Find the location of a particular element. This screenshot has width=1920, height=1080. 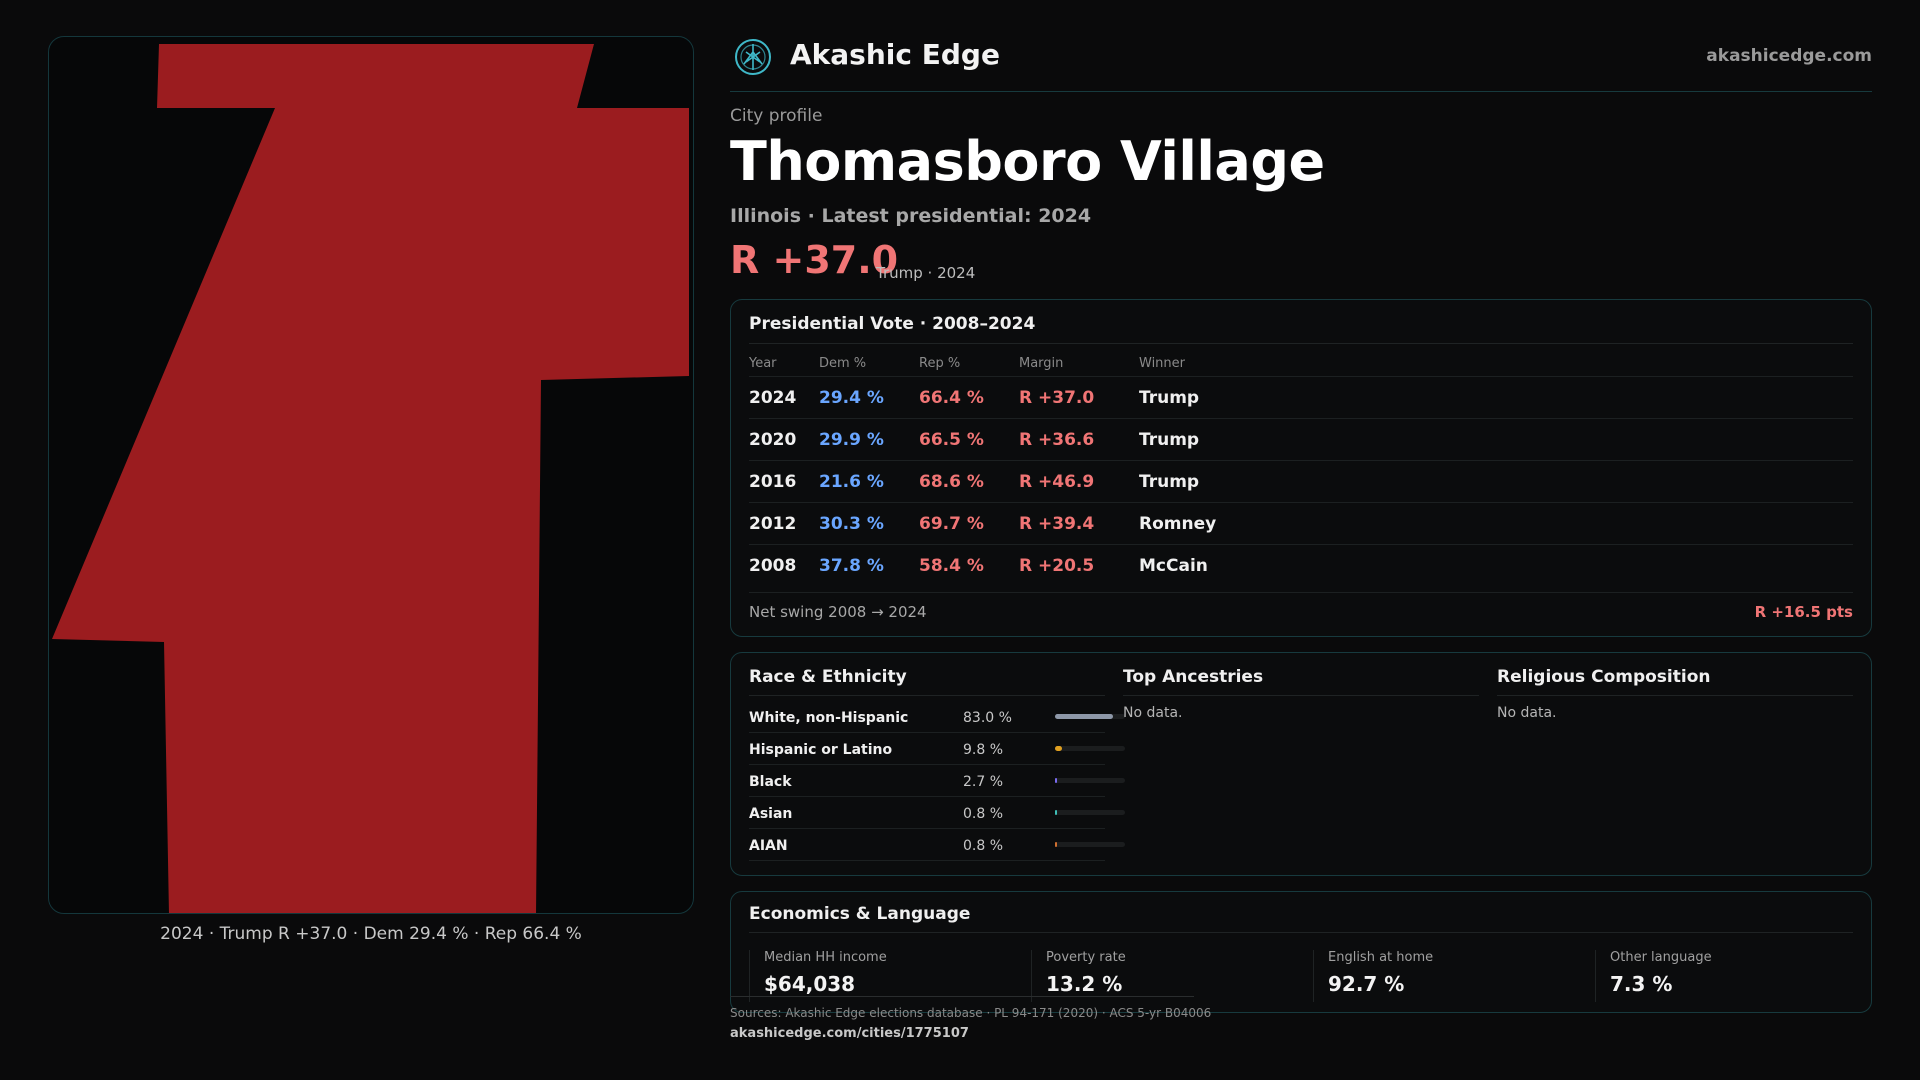

stat-label: Median HH income is located at coordinates (825, 957).